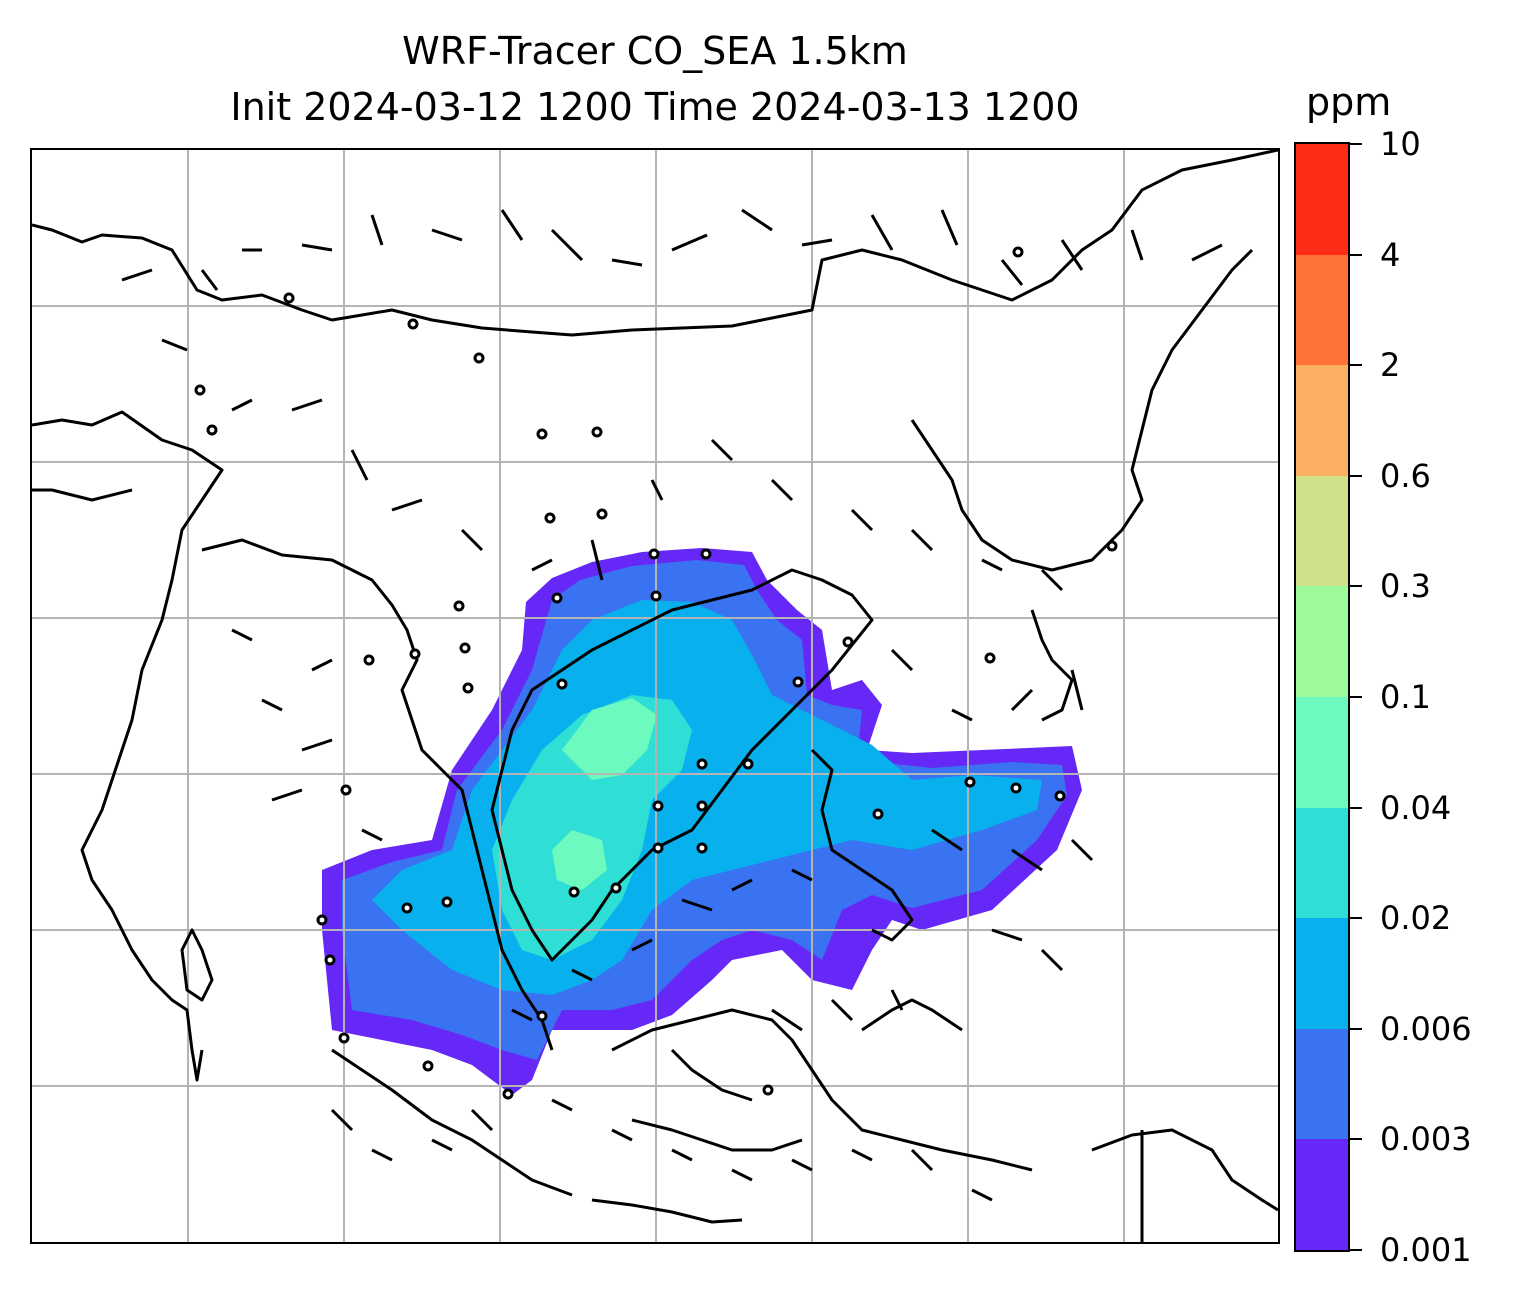 The image size is (1528, 1306). What do you see at coordinates (655, 51) in the screenshot?
I see `map-title-line-1: WRF-Tracer CO_SEA 1.5km` at bounding box center [655, 51].